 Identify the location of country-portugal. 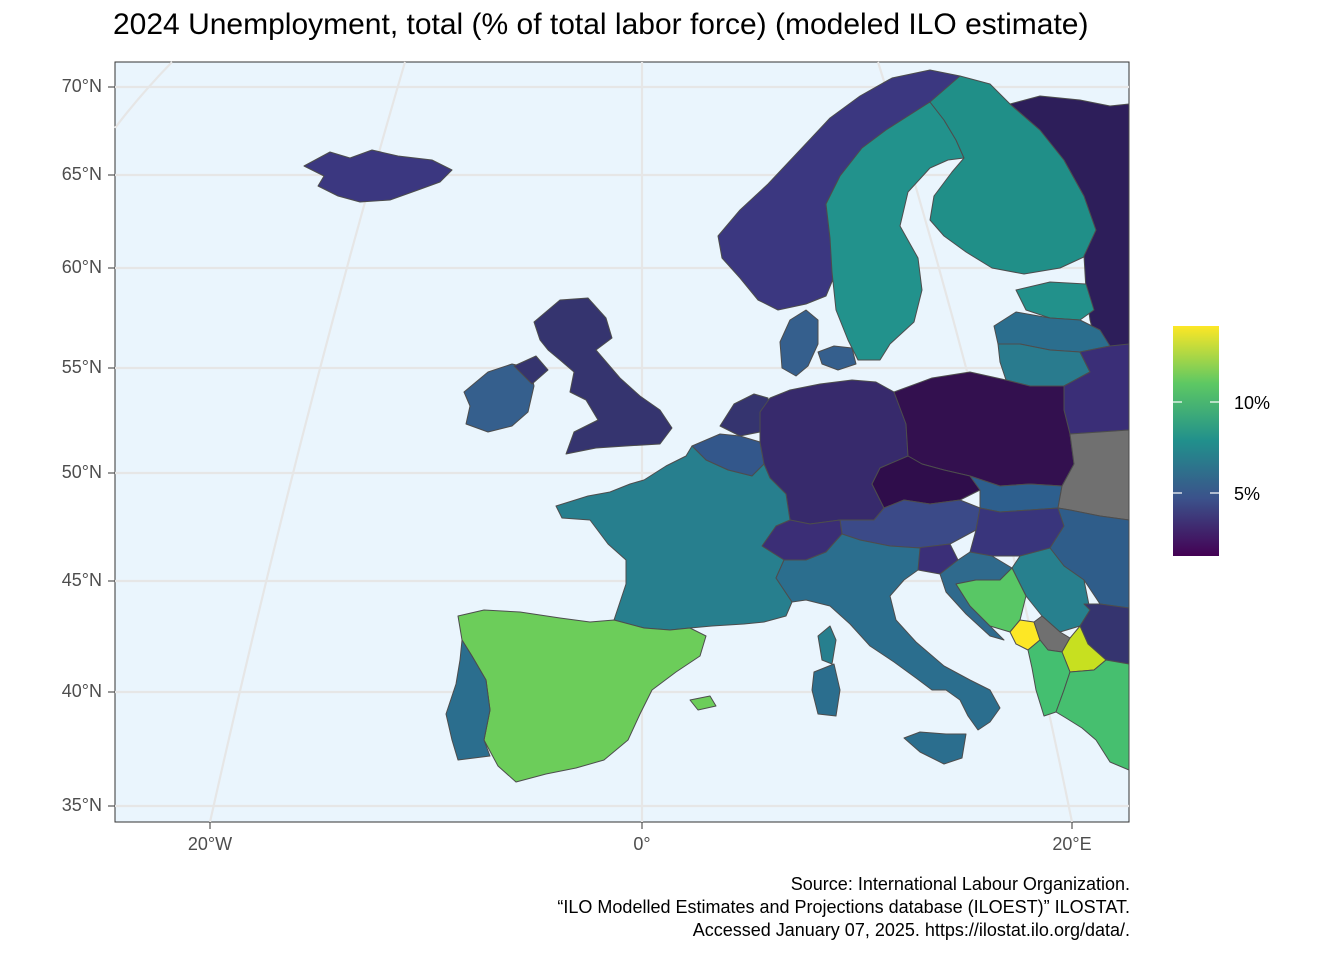
(468, 700).